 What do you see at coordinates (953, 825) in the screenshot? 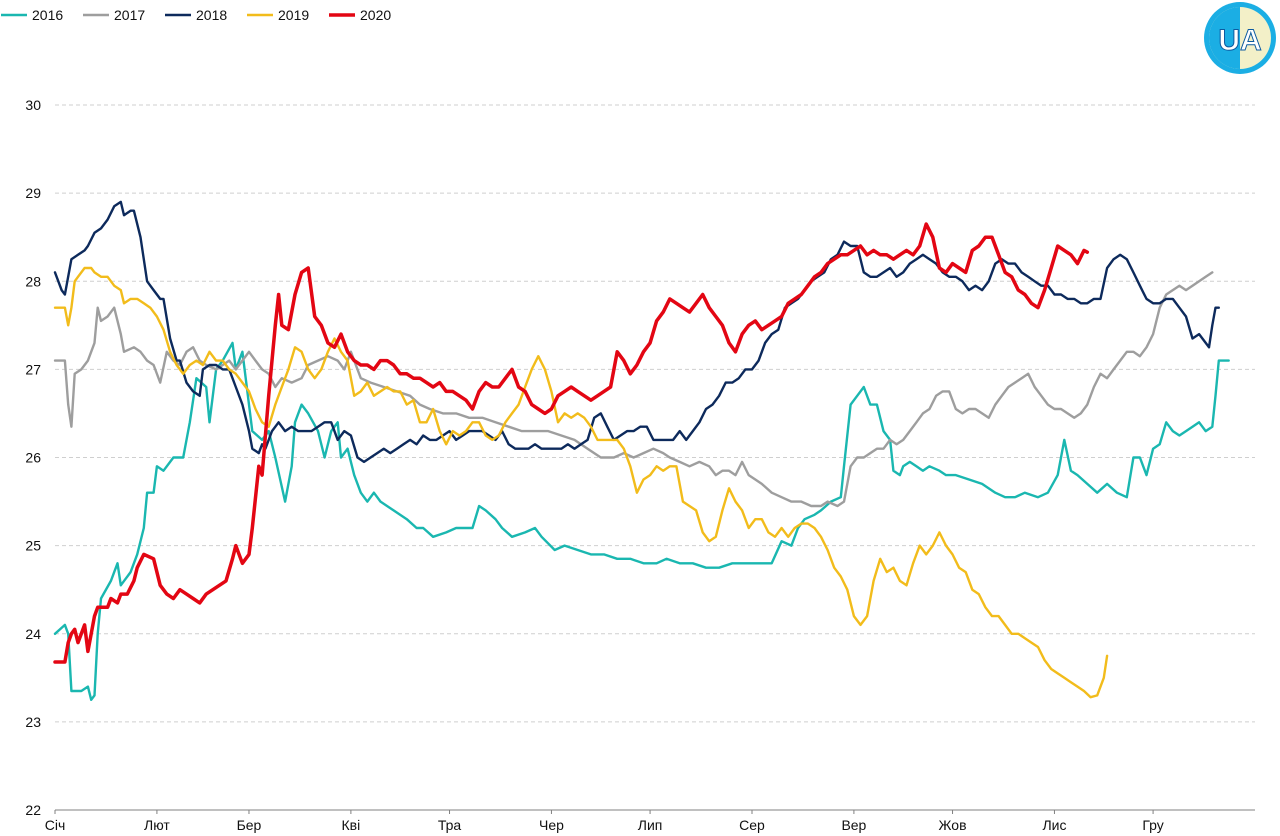
I see `x-tick-label: Жов` at bounding box center [953, 825].